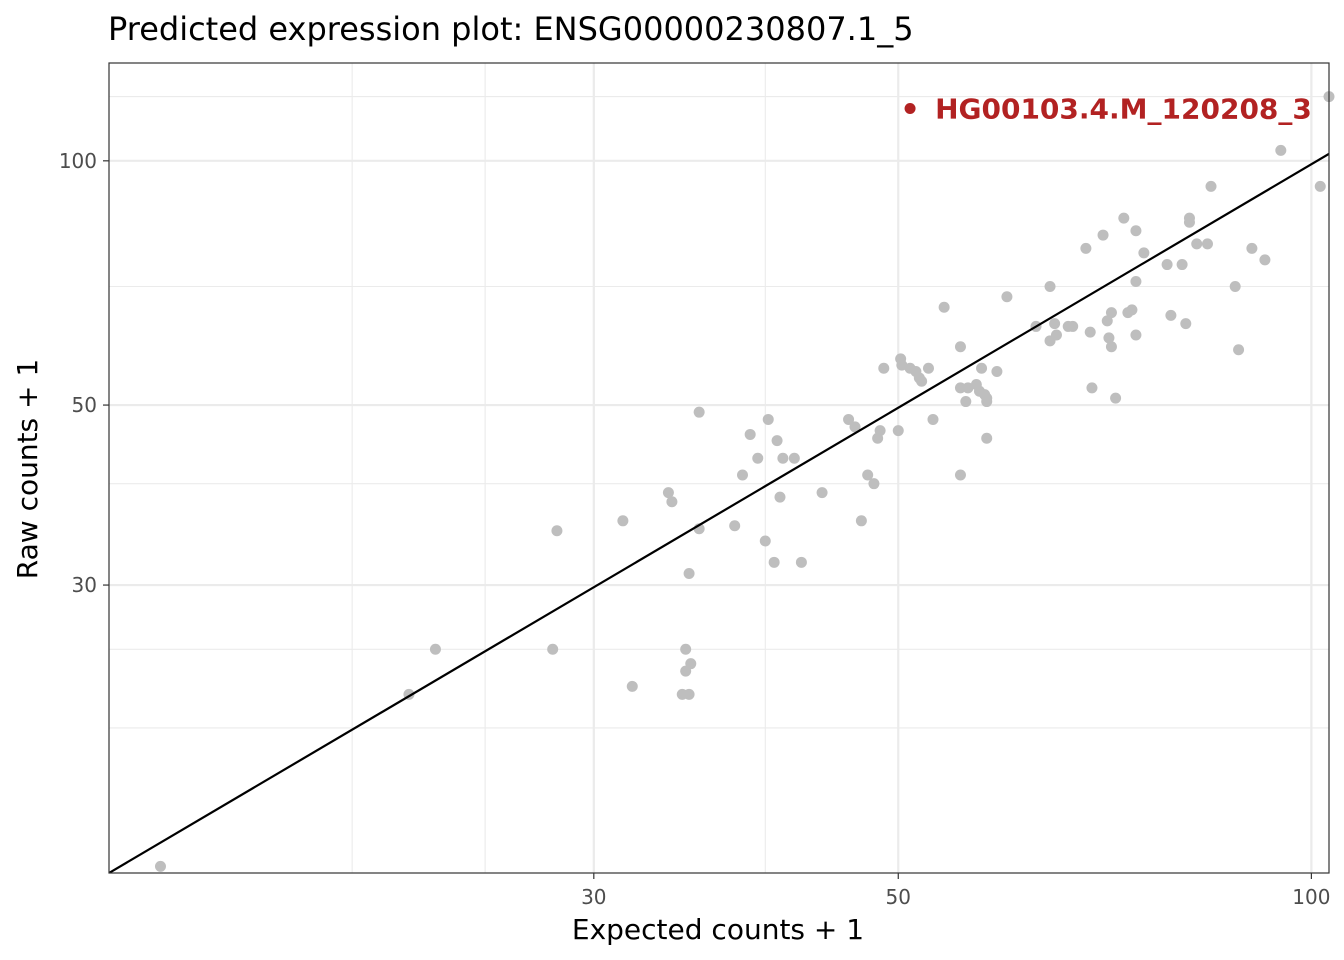 The width and height of the screenshot is (1344, 960). What do you see at coordinates (955, 891) in the screenshot?
I see `x-axis-ticks: 30 50 100` at bounding box center [955, 891].